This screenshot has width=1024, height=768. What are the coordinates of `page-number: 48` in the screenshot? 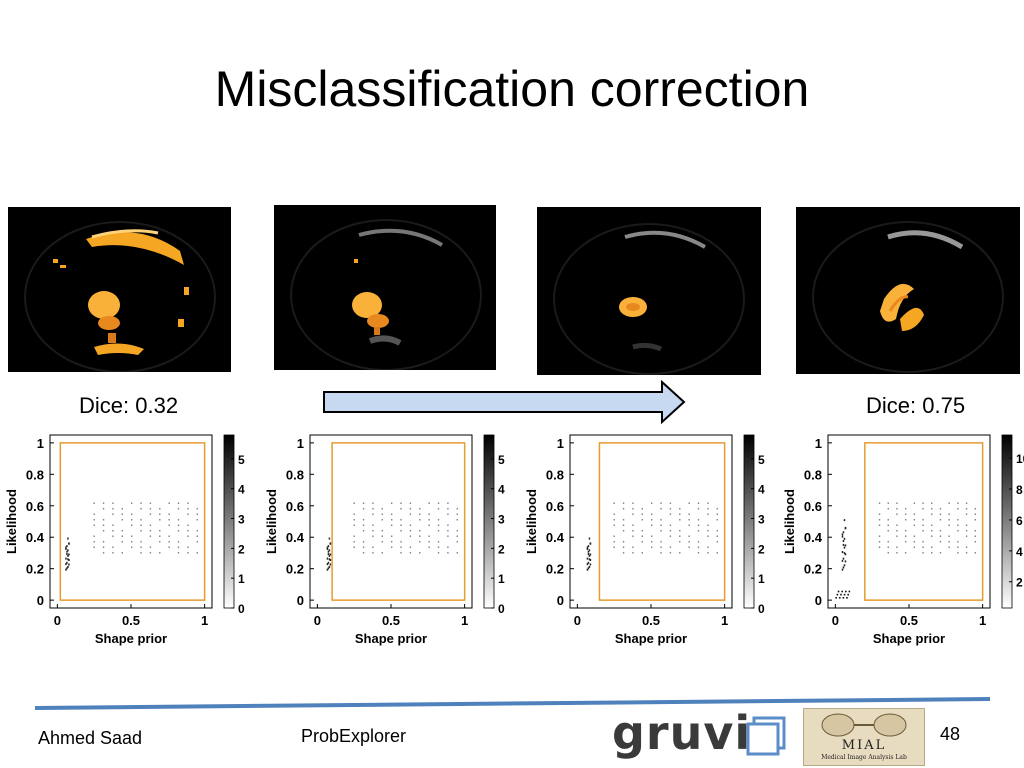 It's located at (950, 734).